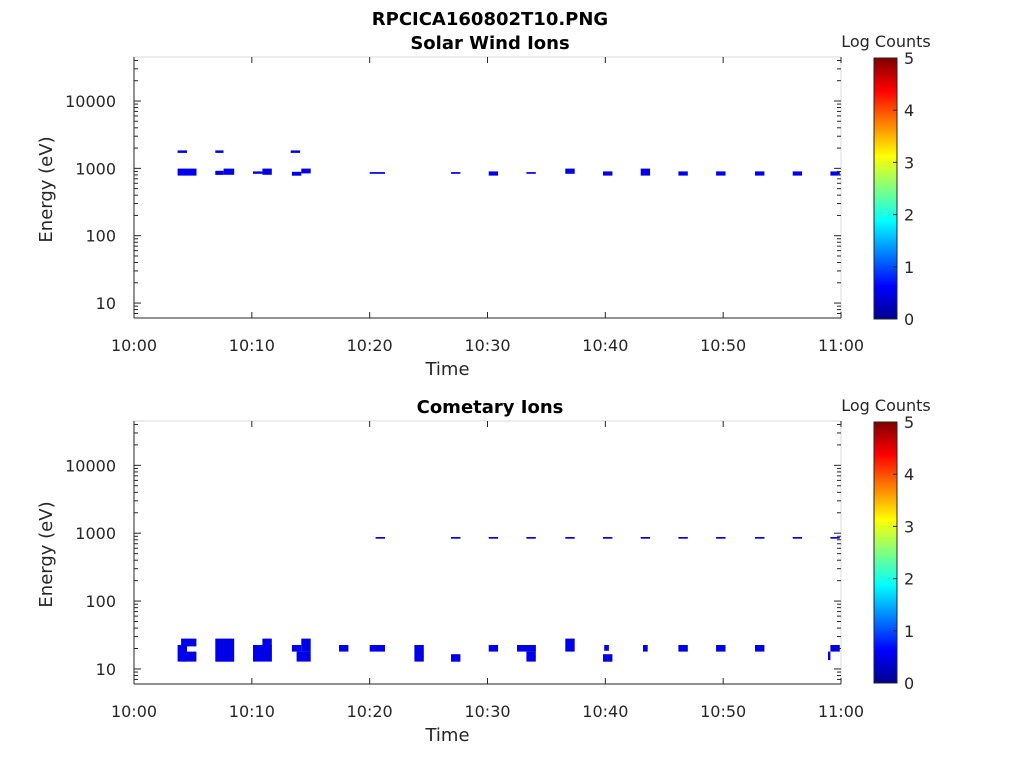  Describe the element at coordinates (490, 19) in the screenshot. I see `figure-title: RPCICA160802T10.PNG` at that location.